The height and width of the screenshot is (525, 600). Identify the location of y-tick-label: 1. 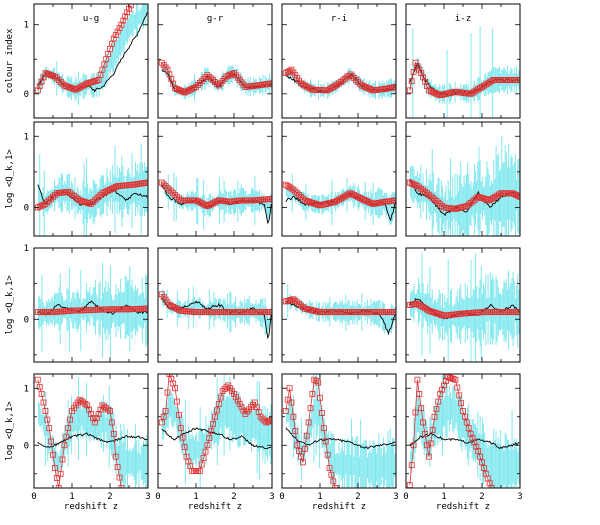
(26, 26).